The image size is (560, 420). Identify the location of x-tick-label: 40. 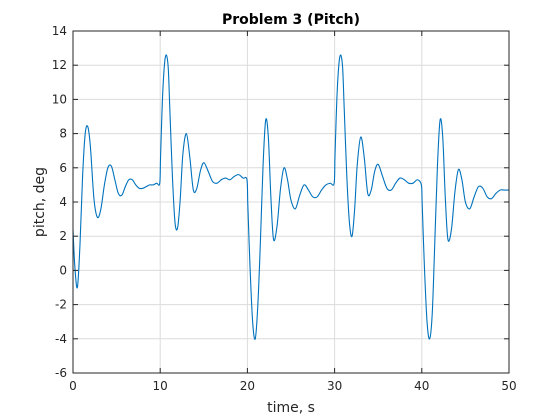
(421, 386).